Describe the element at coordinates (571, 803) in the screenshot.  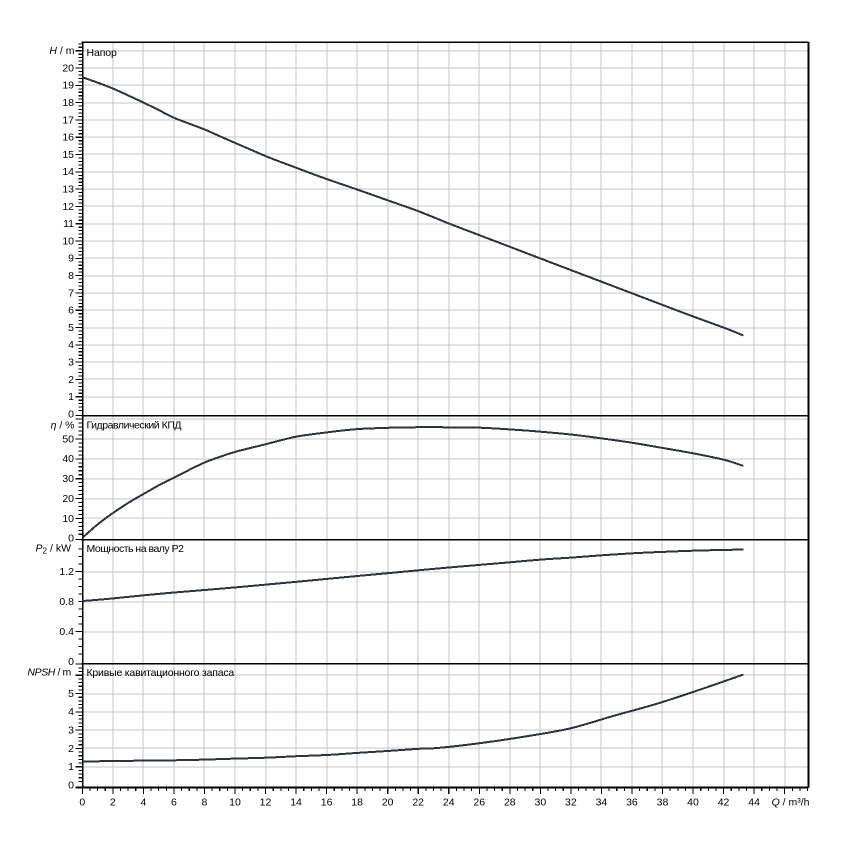
I see `svg-text: 32` at that location.